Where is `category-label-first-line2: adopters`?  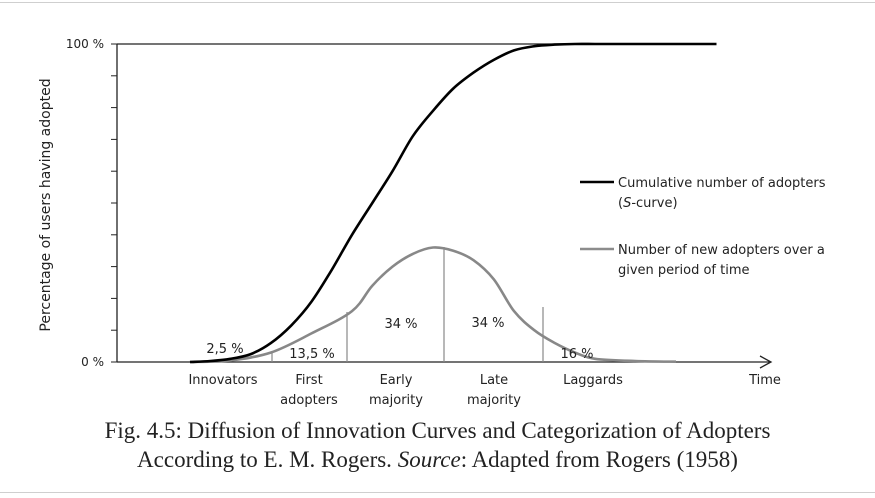
category-label-first-line2: adopters is located at coordinates (309, 400).